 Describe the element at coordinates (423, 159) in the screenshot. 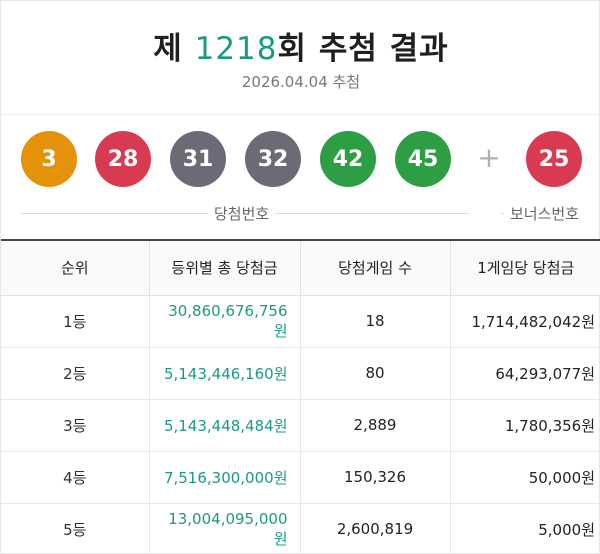

I see `winning-ball-6: 45` at that location.